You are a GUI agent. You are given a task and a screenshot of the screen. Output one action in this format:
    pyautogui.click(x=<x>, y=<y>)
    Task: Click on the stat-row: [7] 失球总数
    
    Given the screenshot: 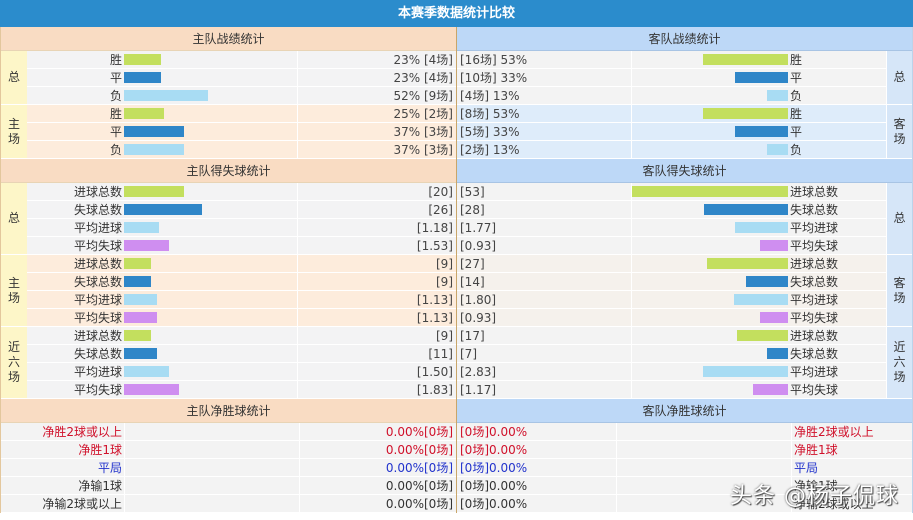 What is the action you would take?
    pyautogui.click(x=671, y=354)
    